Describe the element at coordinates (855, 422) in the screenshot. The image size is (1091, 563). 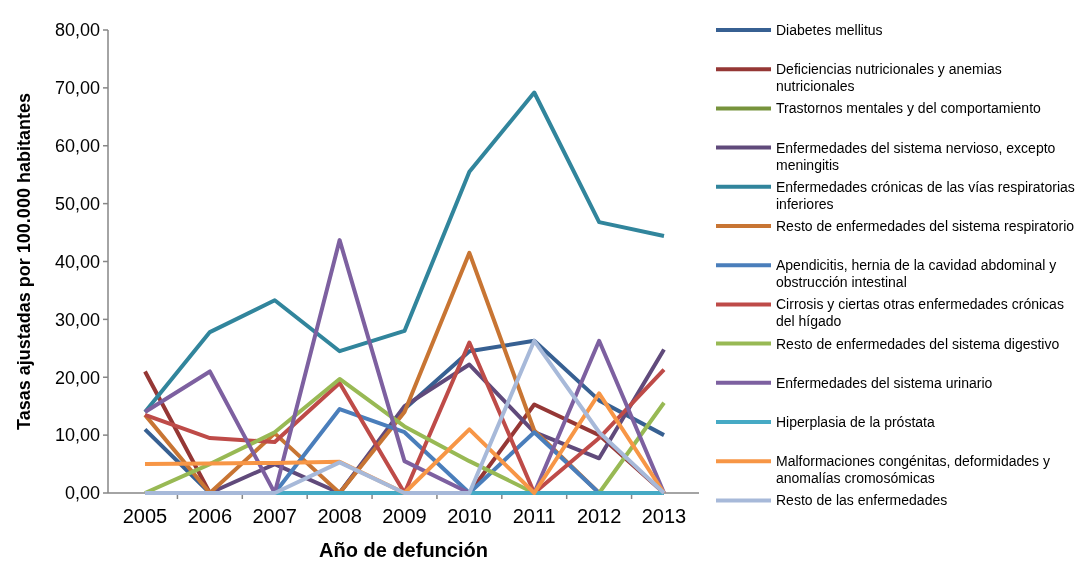
I see `legend-label: Hiperplasia de la próstata` at that location.